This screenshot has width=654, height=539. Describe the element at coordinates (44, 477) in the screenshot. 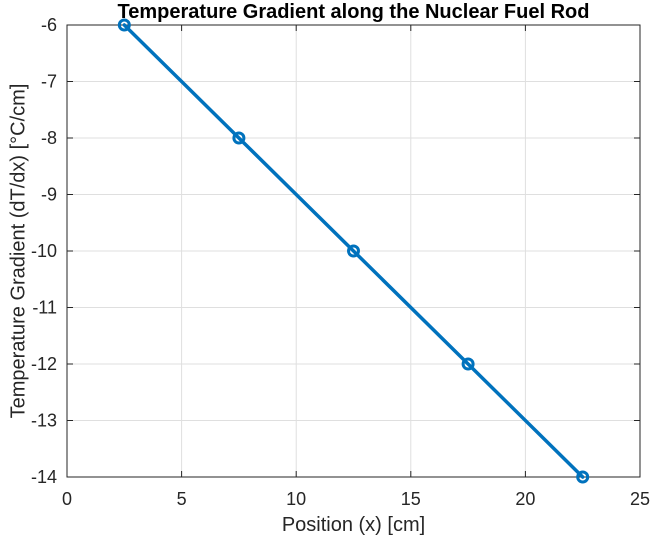

I see `y-tick-label-0: -14` at that location.